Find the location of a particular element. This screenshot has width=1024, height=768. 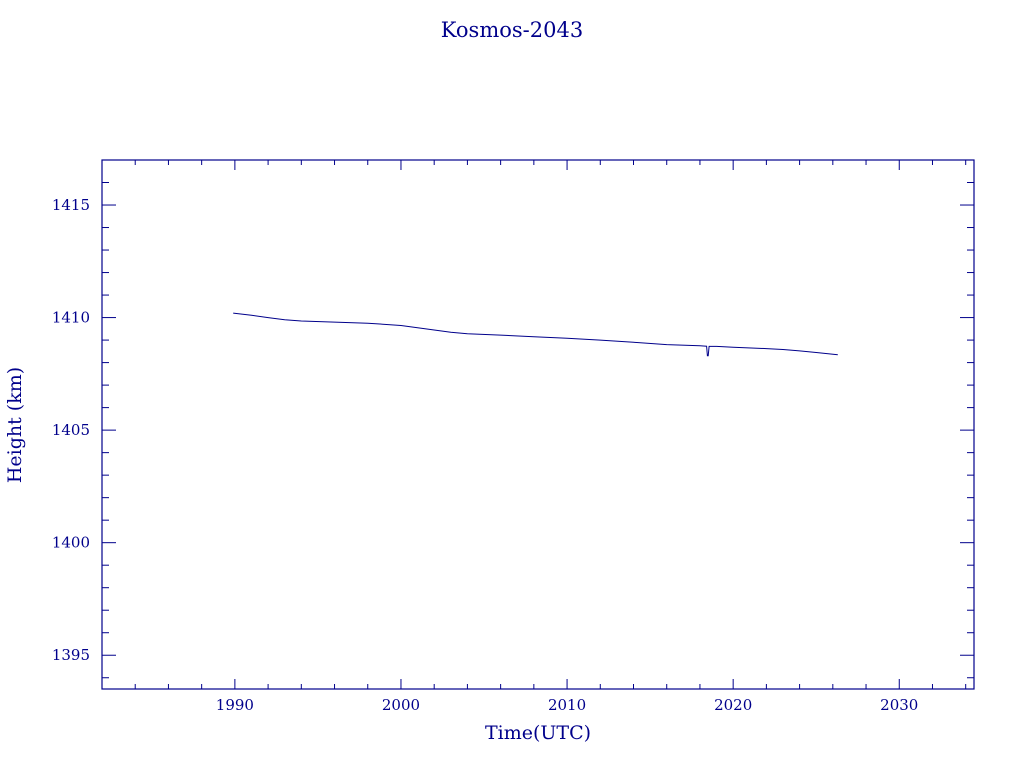

chart-title: Kosmos-2043 is located at coordinates (512, 30).